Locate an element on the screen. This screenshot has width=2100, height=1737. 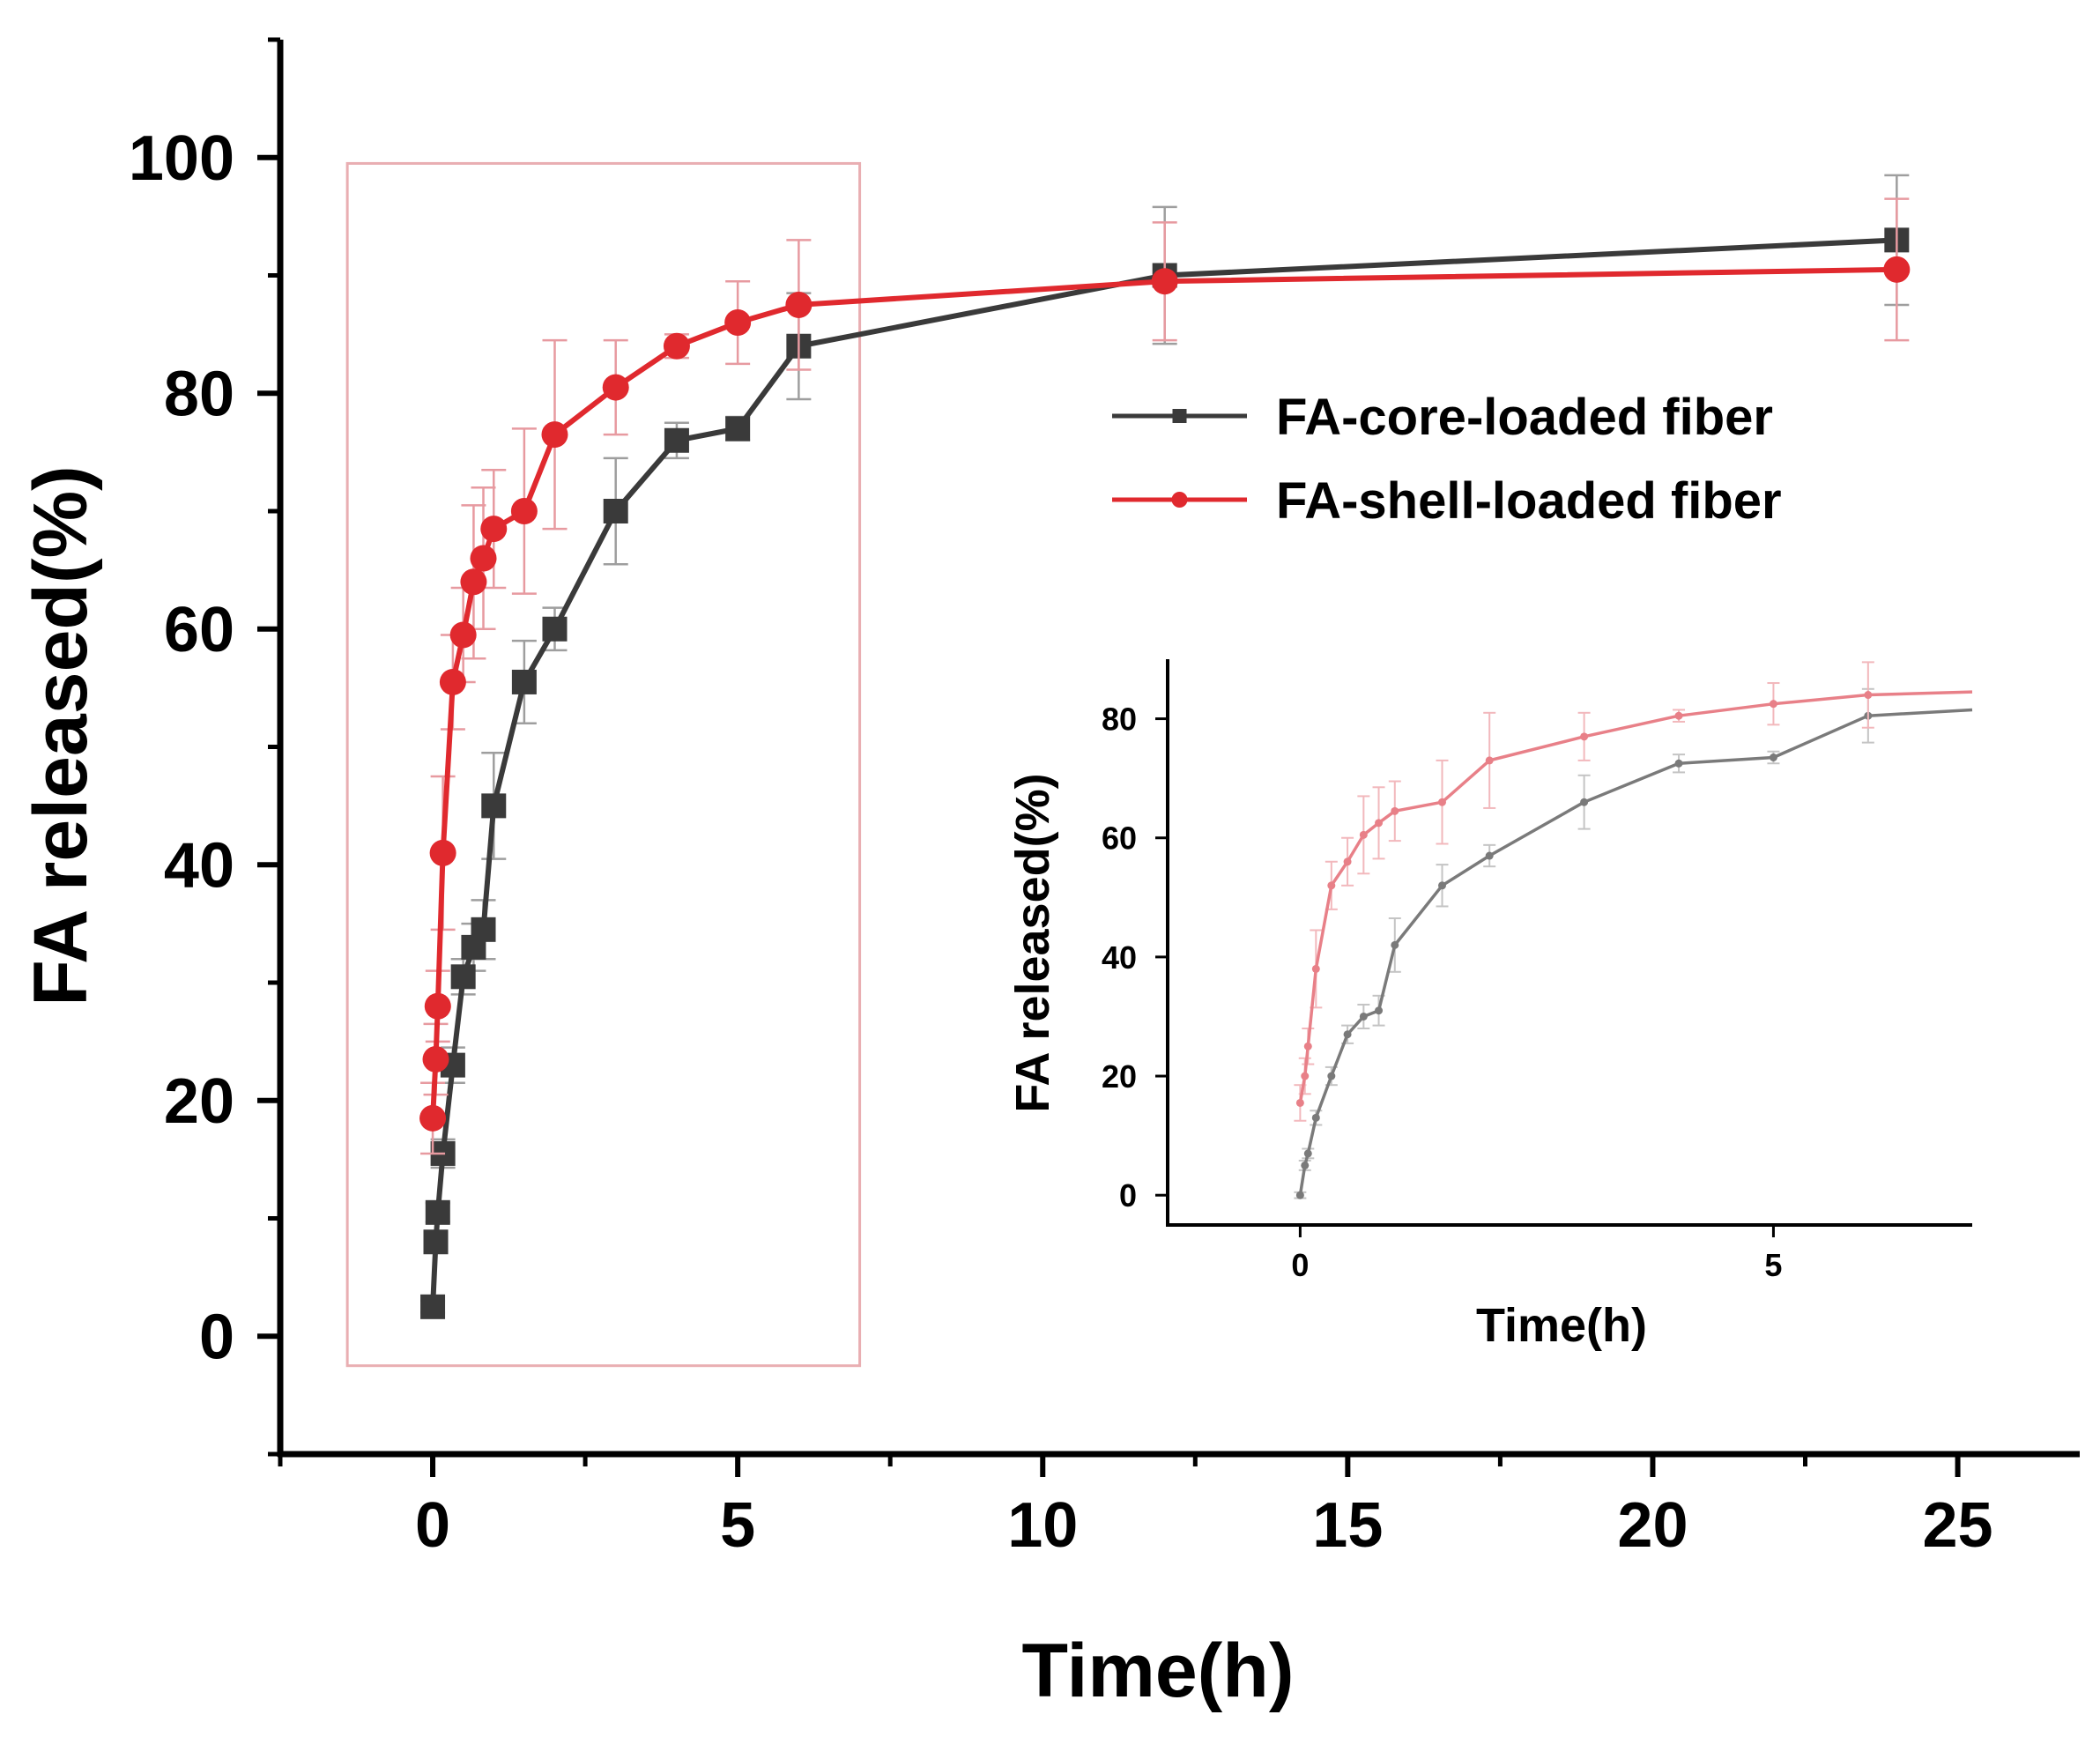
legend-item-core: FA-core-loaded fiber is located at coordinates (1443, 417).